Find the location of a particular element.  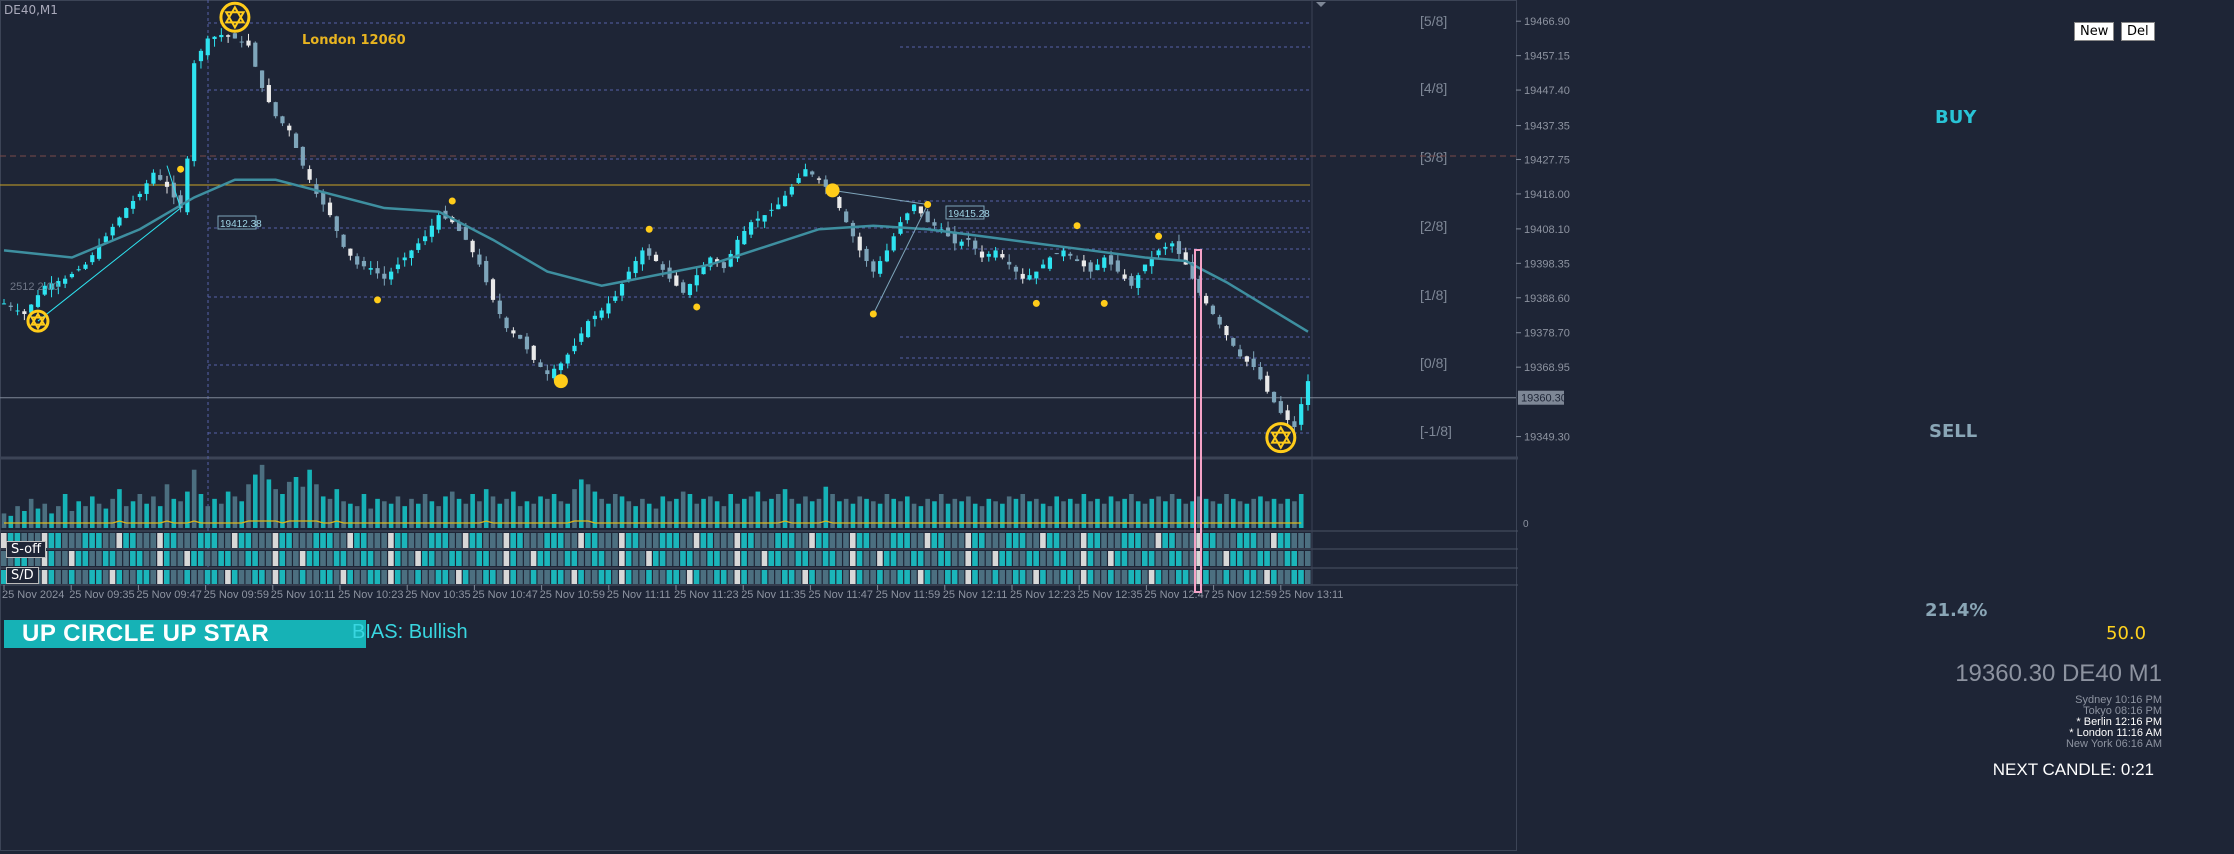

y-tick-label: 19408.10 is located at coordinates (1547, 230).